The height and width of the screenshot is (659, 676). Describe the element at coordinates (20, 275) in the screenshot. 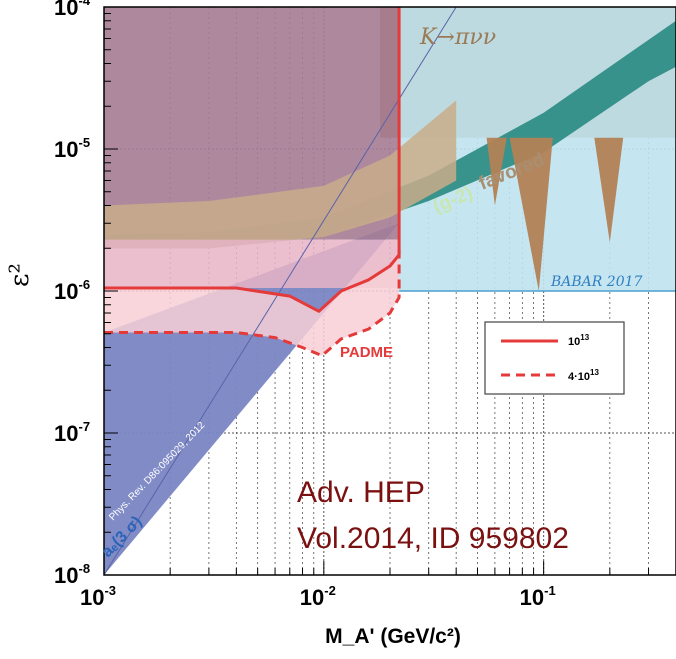

I see `y-axis-label: ε²` at that location.